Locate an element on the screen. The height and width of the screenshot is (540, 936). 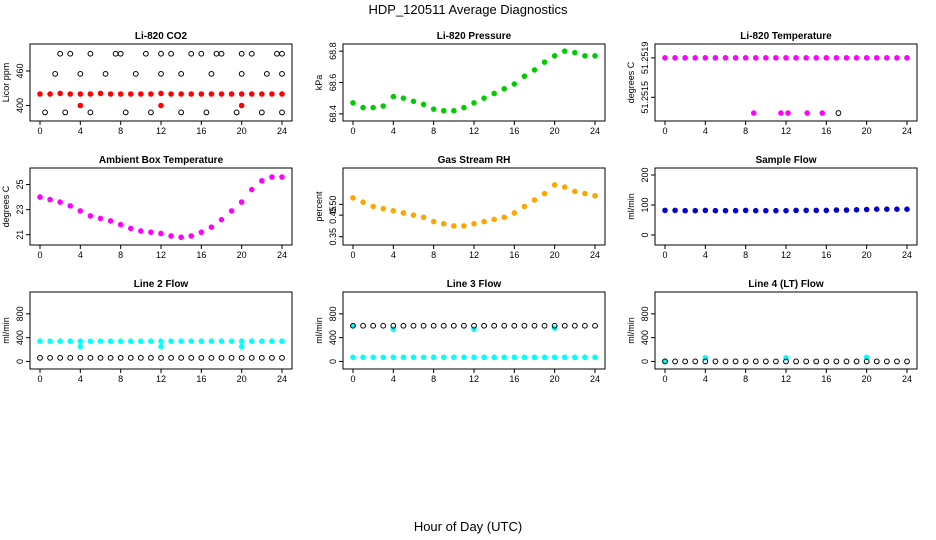
x-tick-label: 12 is located at coordinates (161, 255).